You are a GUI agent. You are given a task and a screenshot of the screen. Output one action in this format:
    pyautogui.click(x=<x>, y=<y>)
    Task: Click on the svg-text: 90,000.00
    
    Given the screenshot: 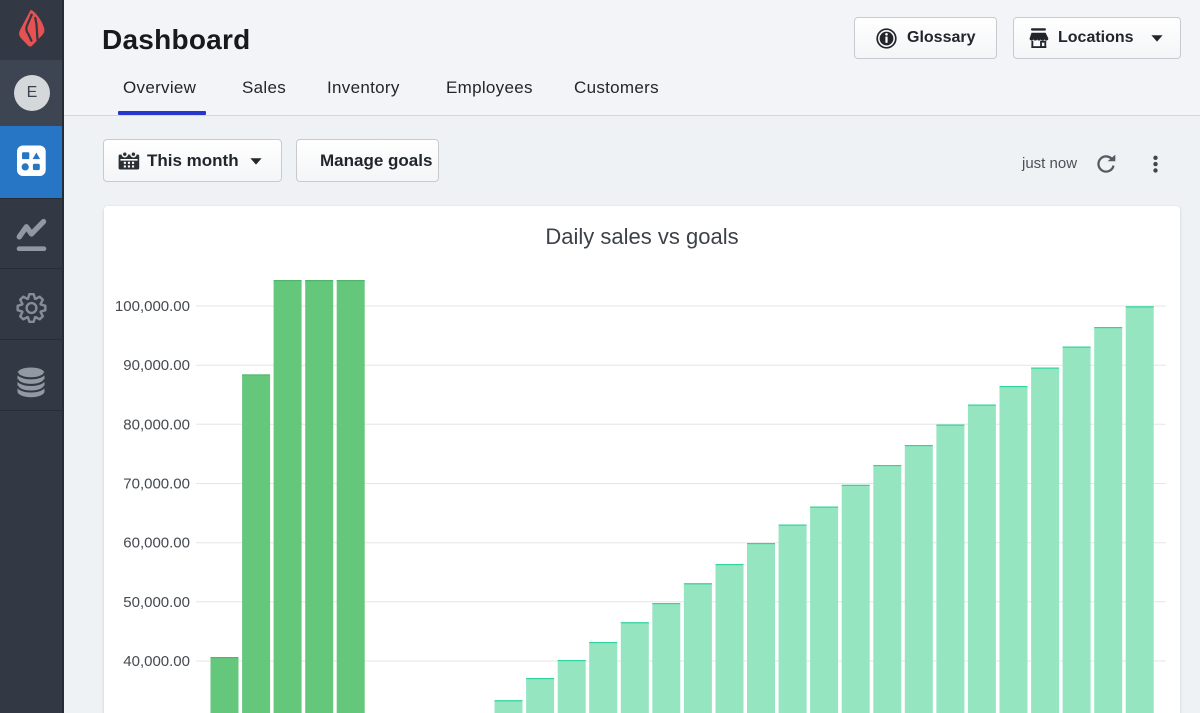 What is the action you would take?
    pyautogui.click(x=156, y=365)
    